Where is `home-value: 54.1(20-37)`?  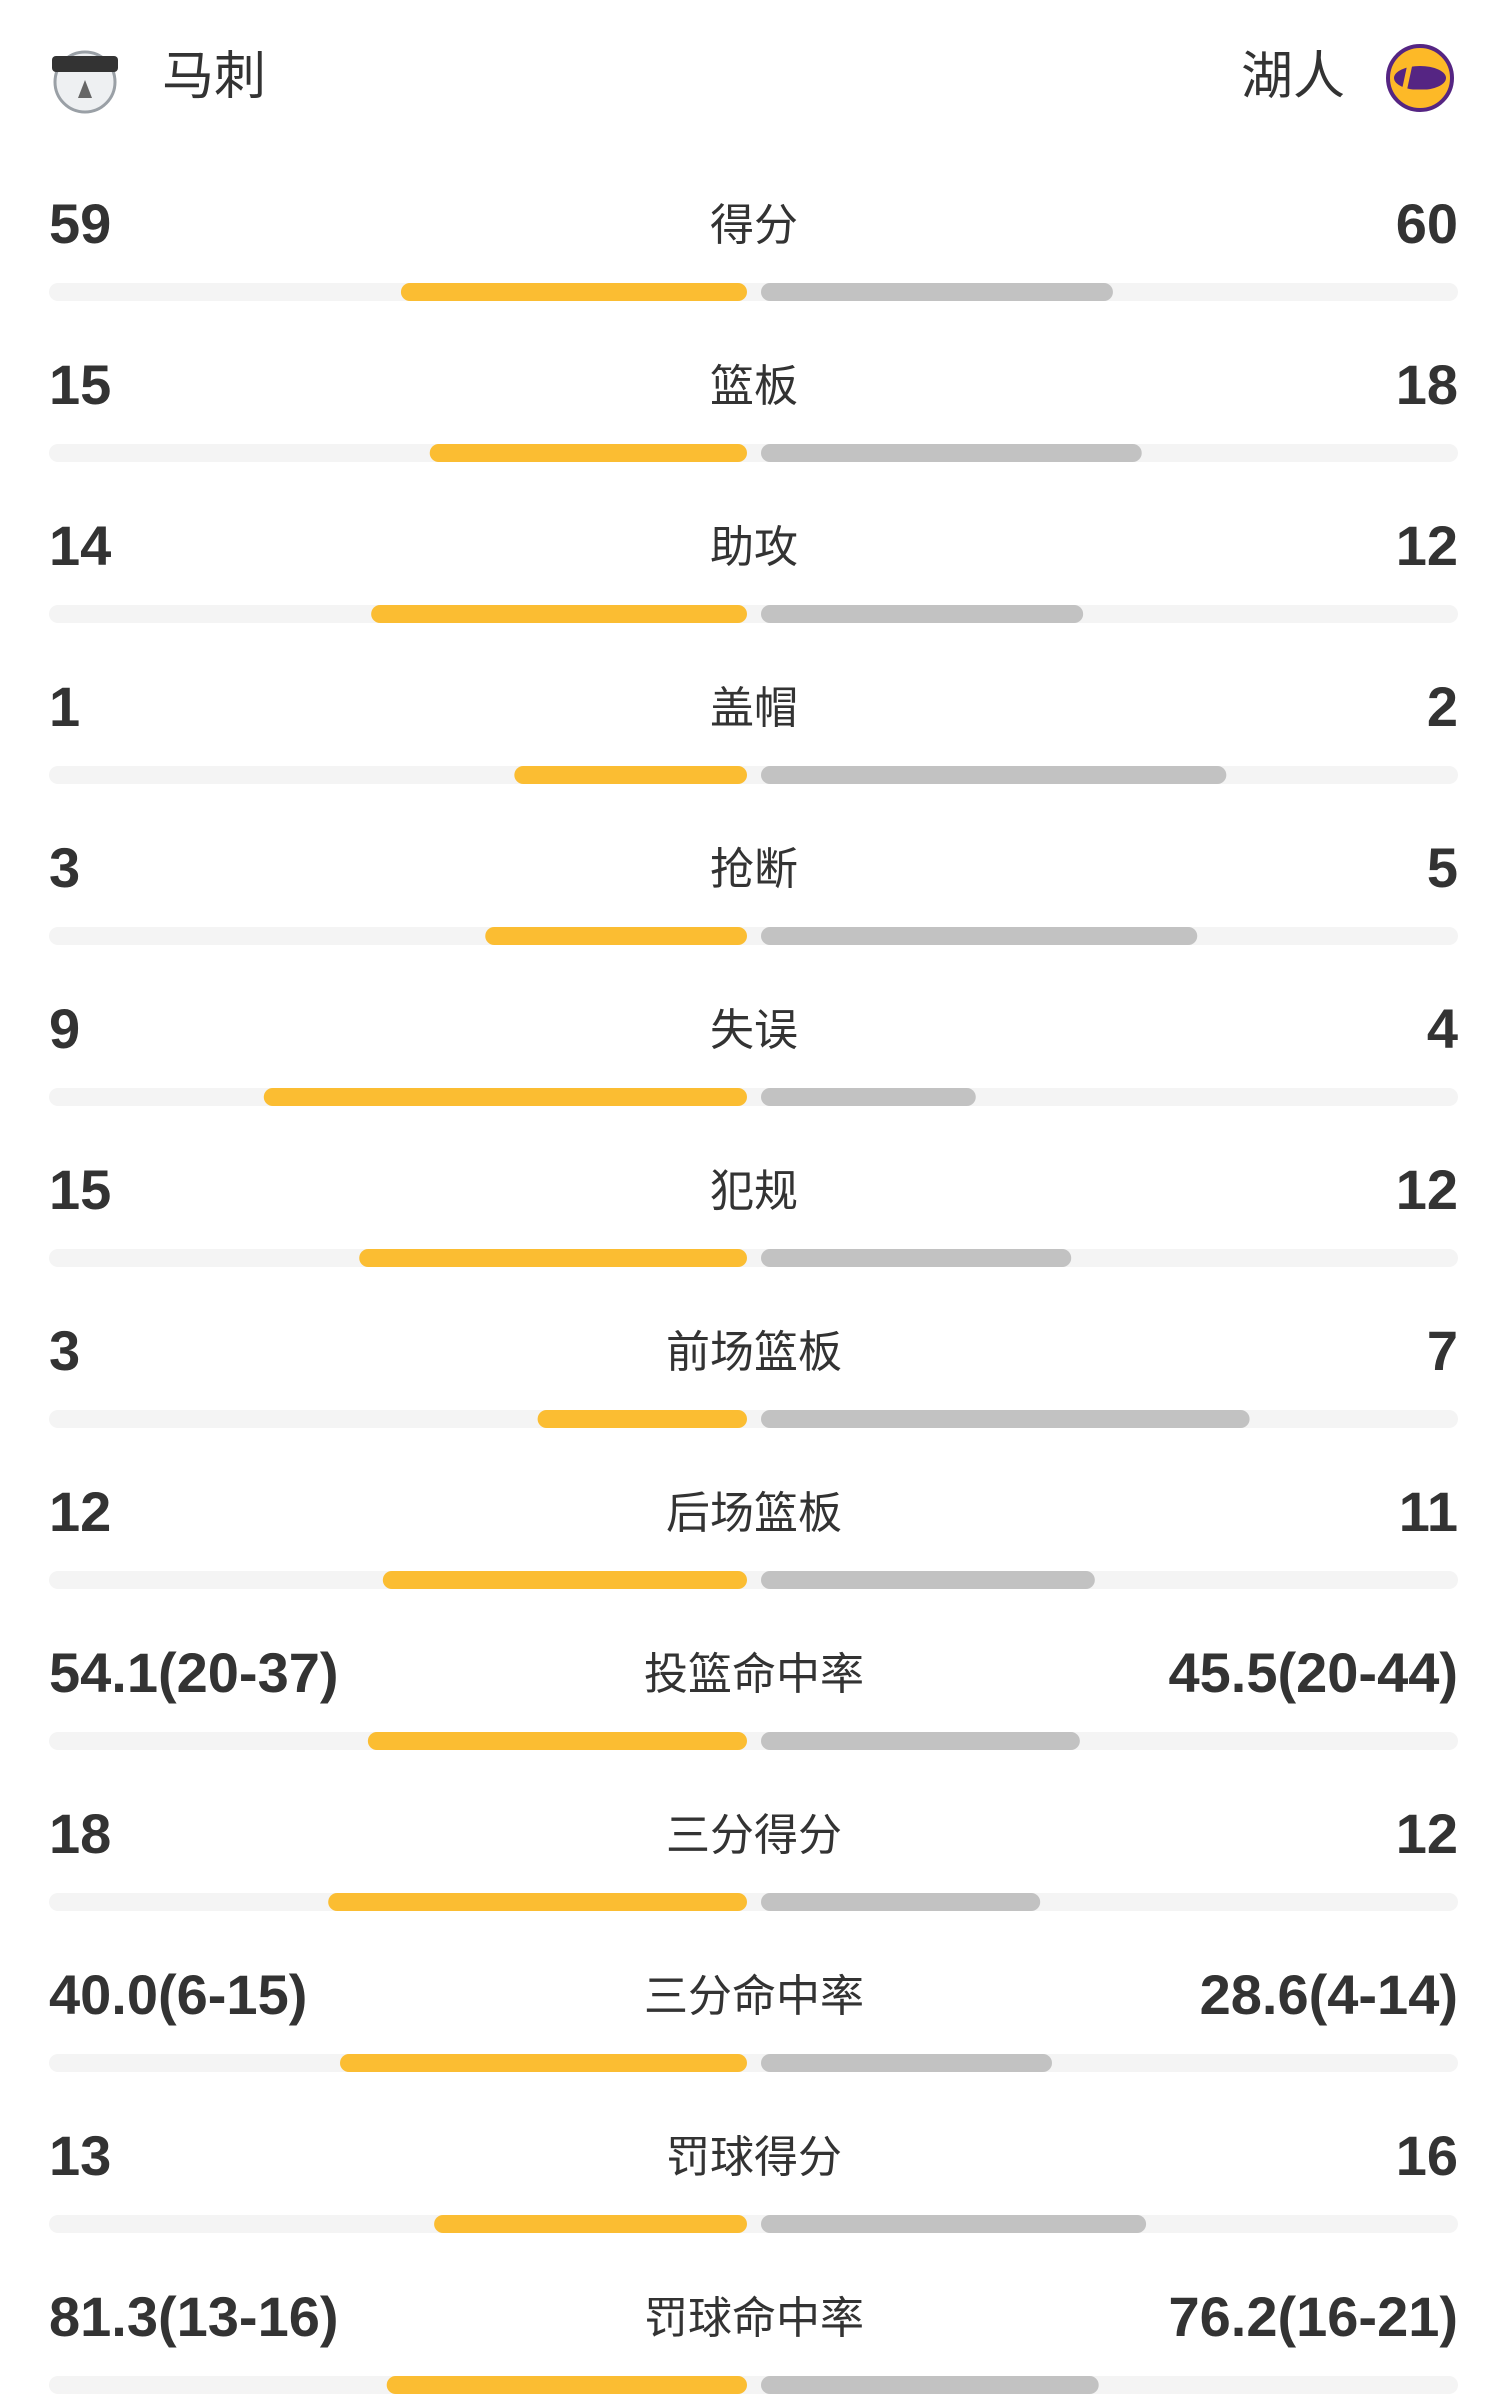 home-value: 54.1(20-37) is located at coordinates (194, 1672).